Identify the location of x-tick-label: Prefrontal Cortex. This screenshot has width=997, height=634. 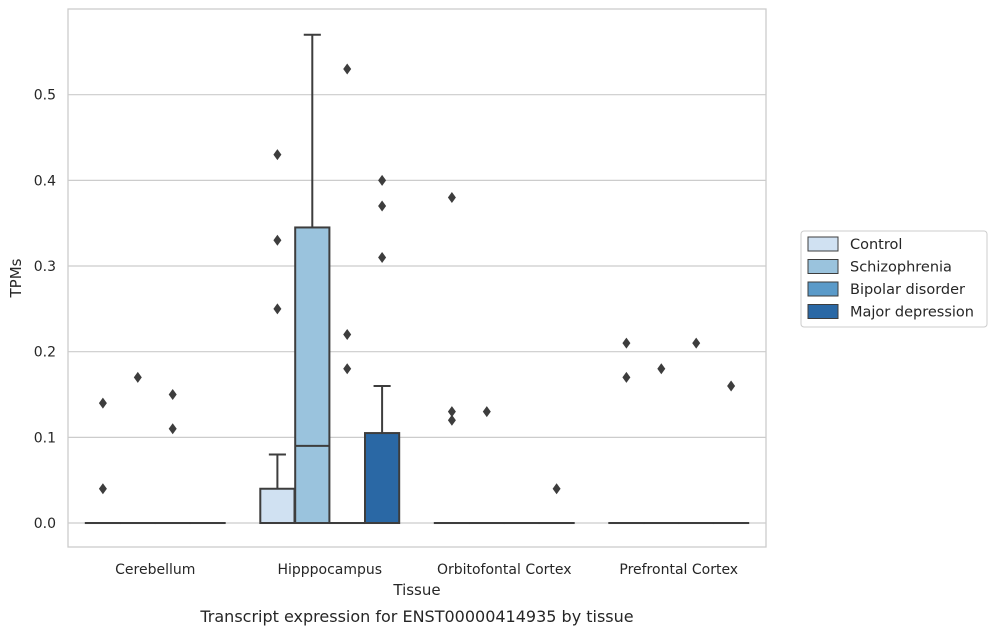
(678, 570).